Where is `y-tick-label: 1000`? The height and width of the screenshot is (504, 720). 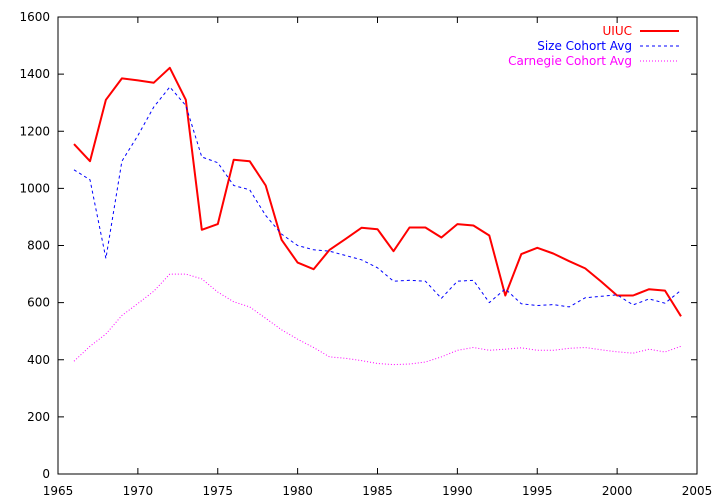 y-tick-label: 1000 is located at coordinates (34, 188).